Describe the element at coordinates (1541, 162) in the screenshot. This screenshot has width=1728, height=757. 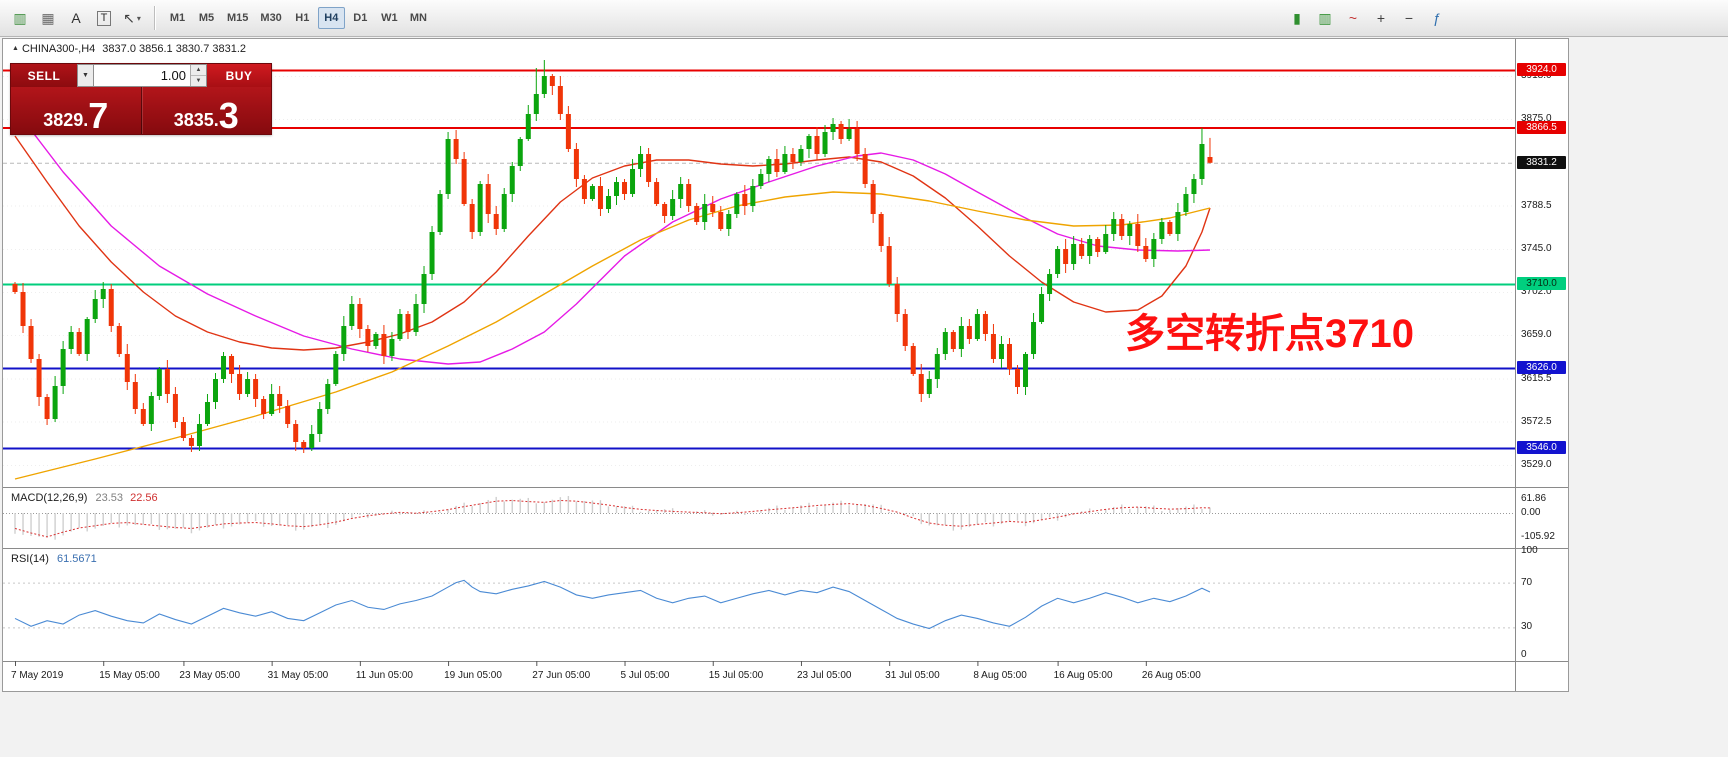
I see `current-price-badge: 3831.2` at that location.